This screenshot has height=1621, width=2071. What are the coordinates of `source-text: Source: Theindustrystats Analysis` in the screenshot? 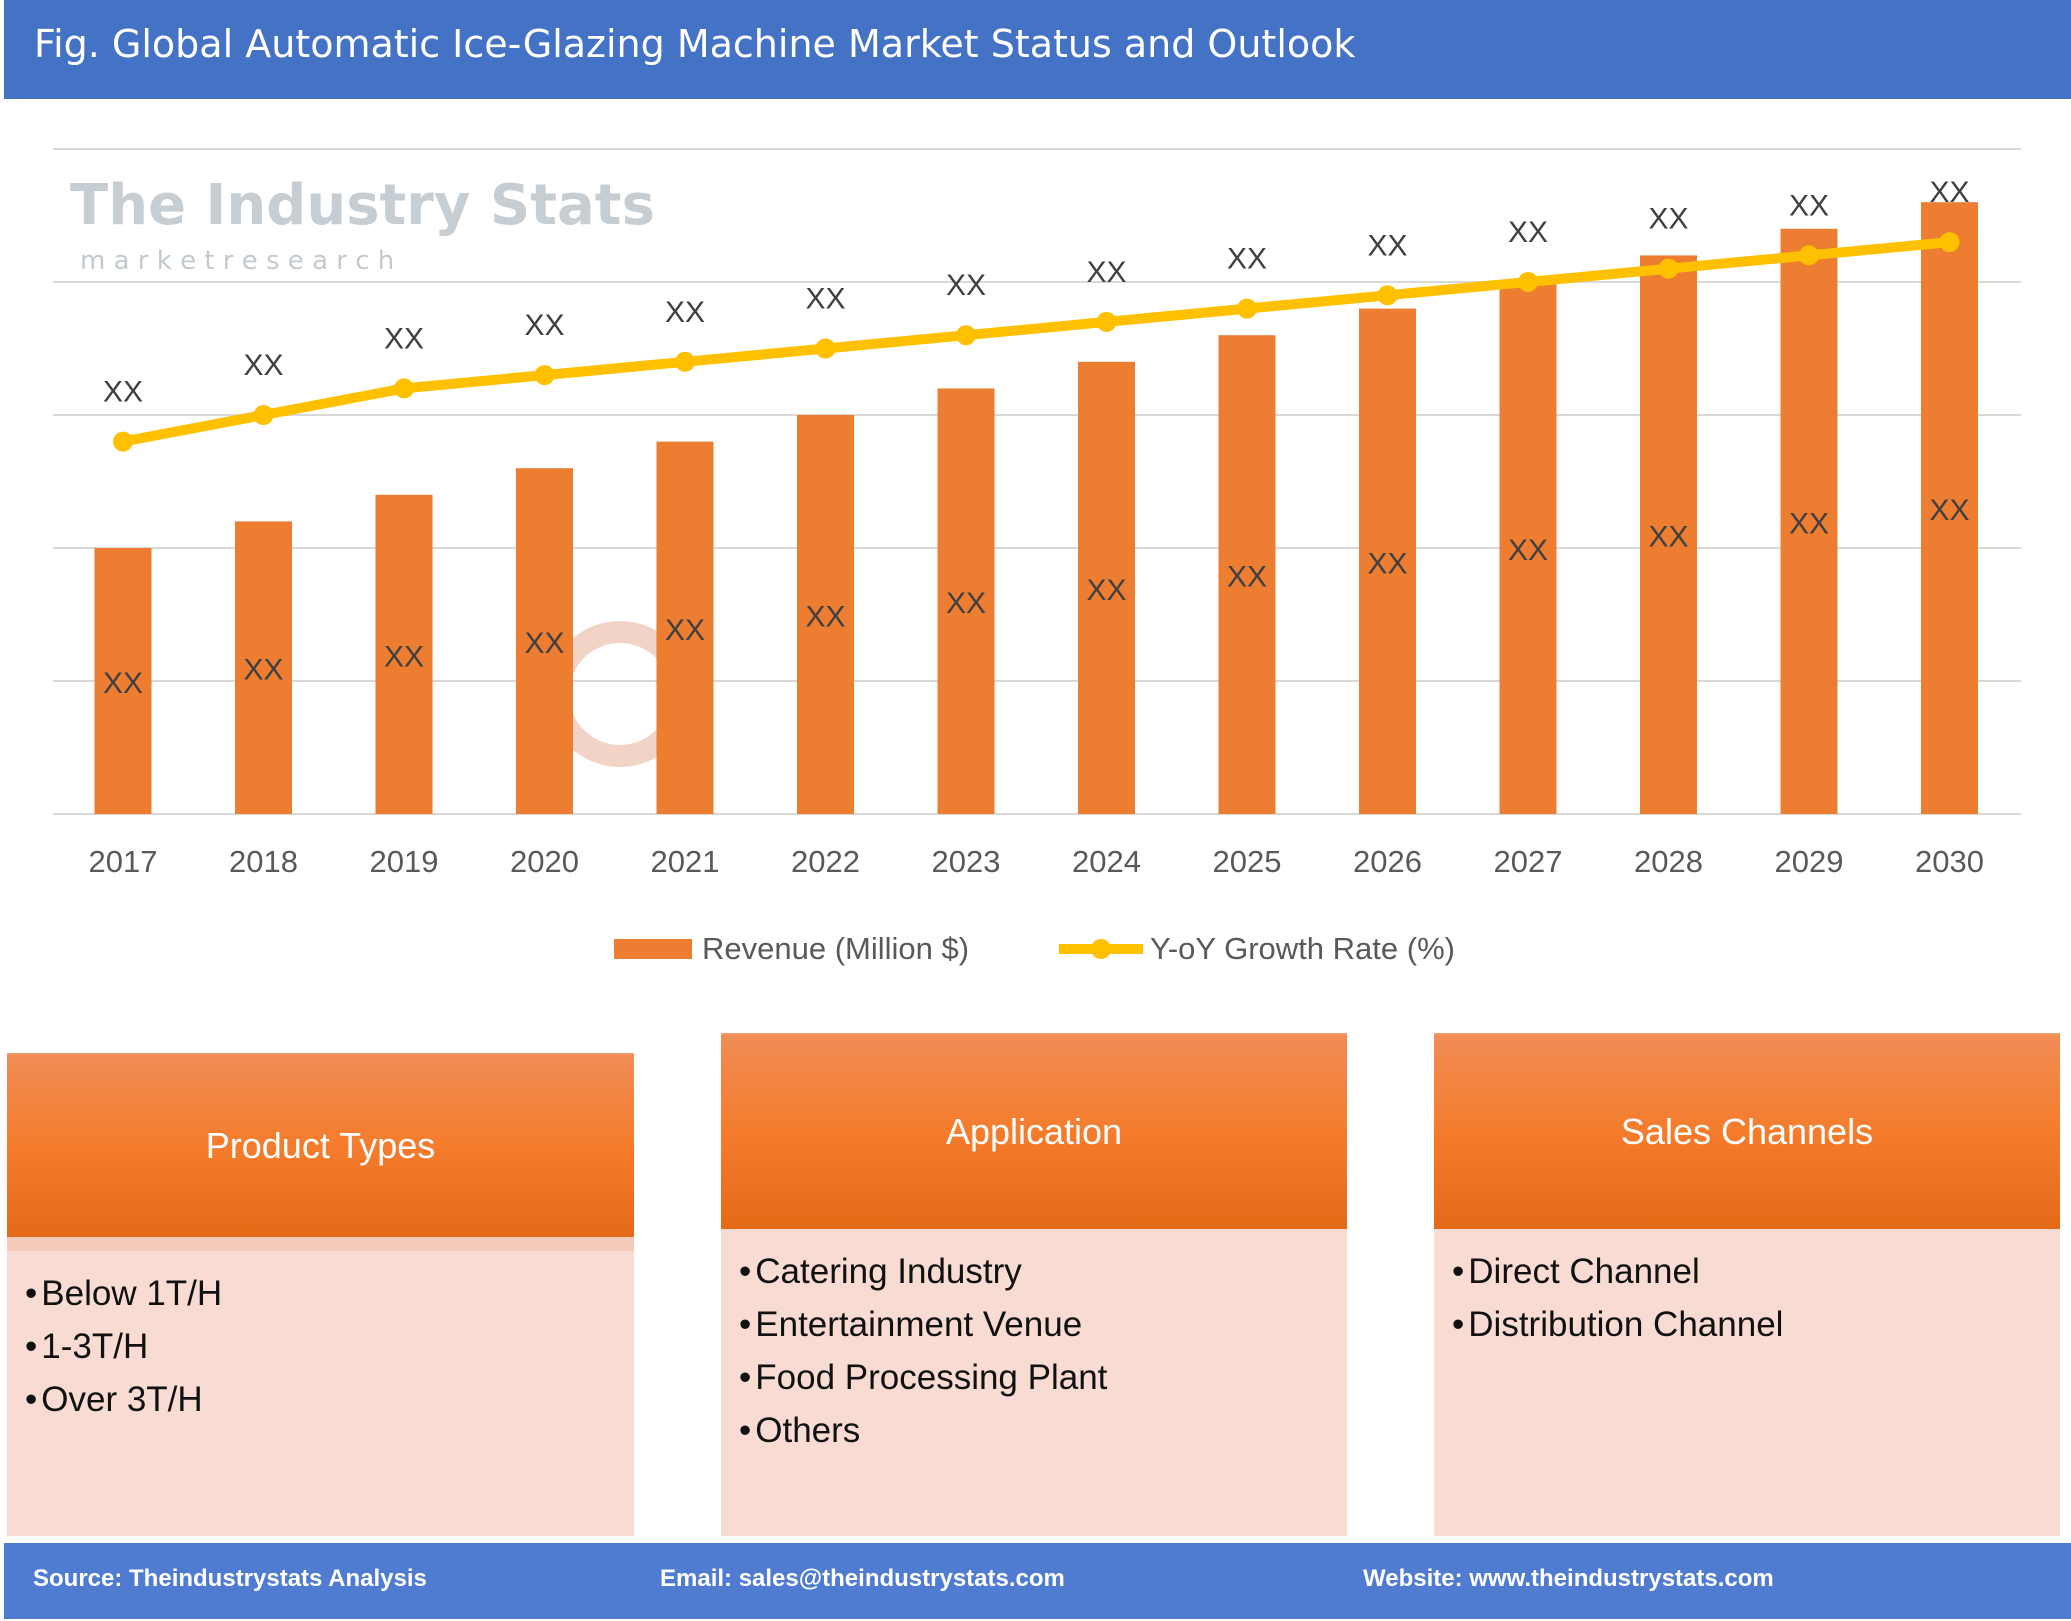 It's located at (230, 1578).